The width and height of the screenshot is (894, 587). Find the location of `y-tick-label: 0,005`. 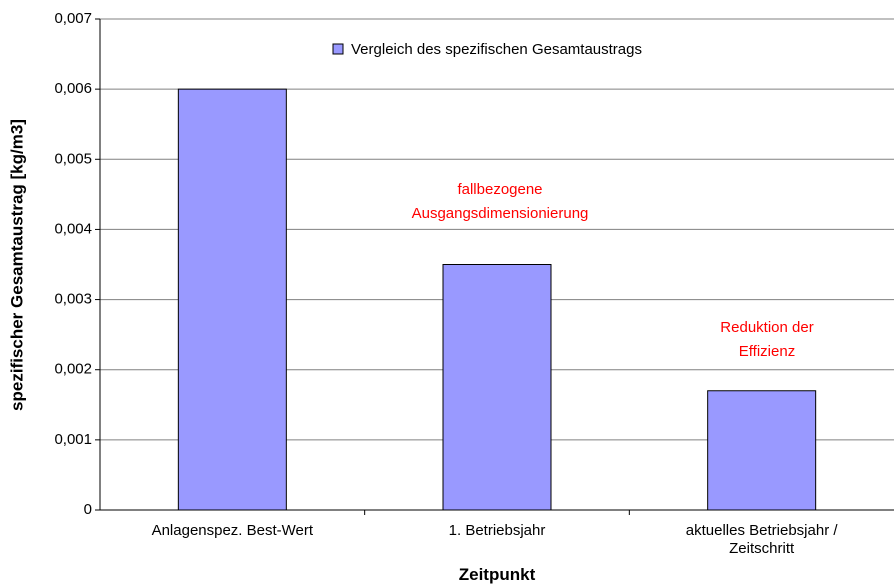

y-tick-label: 0,005 is located at coordinates (73, 158).